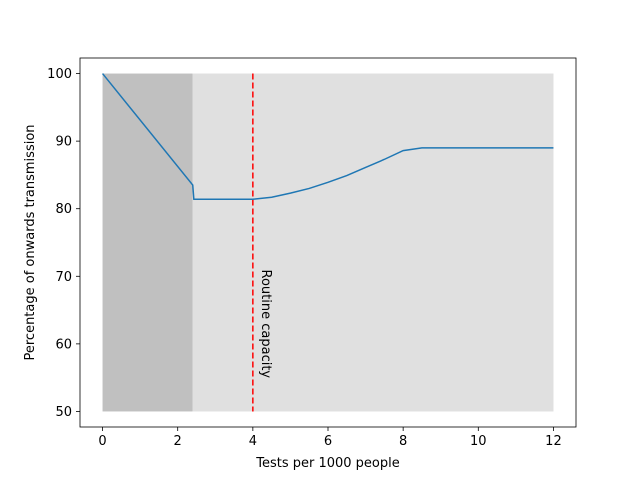 The height and width of the screenshot is (480, 640). What do you see at coordinates (63, 344) in the screenshot?
I see `y-tick-label: 60` at bounding box center [63, 344].